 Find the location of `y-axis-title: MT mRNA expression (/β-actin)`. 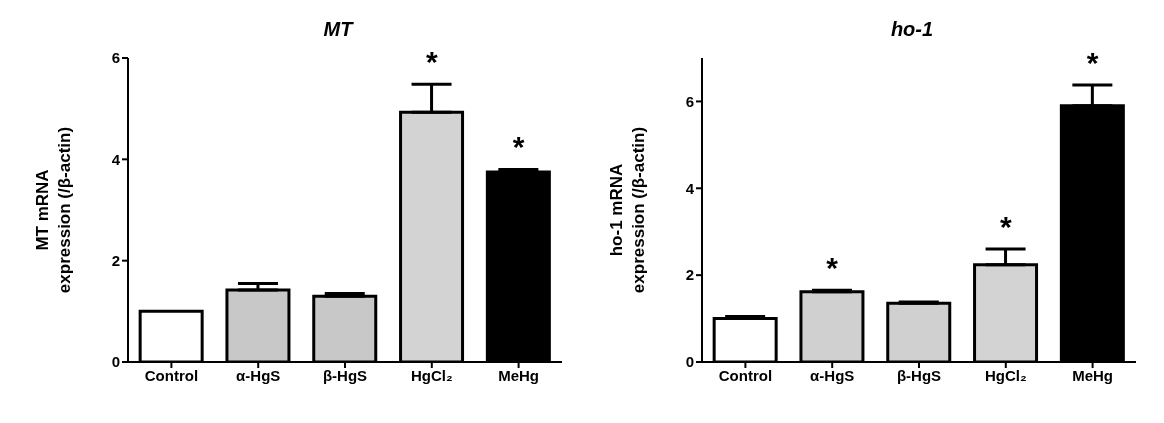

y-axis-title: MT mRNA expression (/β-actin) is located at coordinates (53, 210).